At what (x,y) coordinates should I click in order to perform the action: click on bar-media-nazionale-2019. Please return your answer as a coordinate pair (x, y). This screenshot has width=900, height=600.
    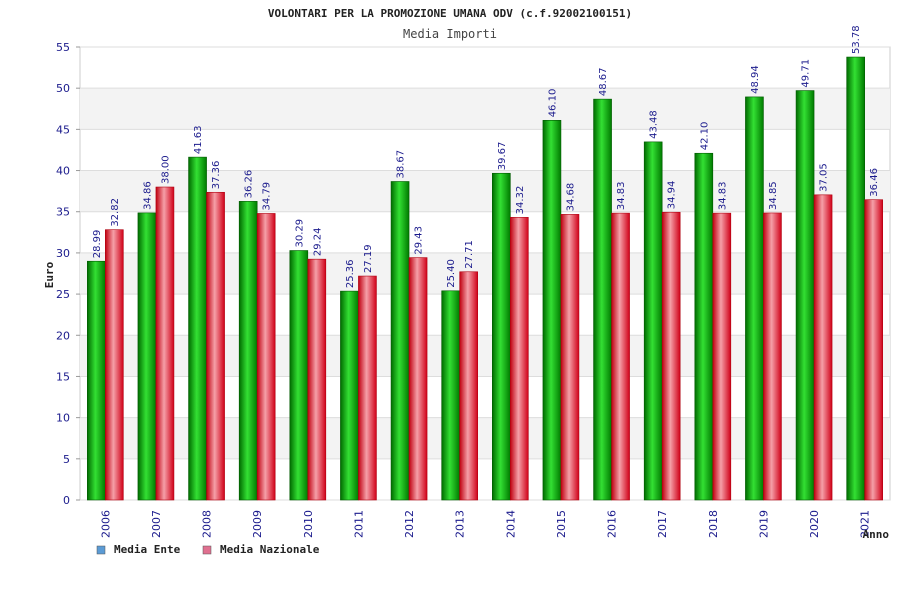
    Looking at the image, I should click on (772, 356).